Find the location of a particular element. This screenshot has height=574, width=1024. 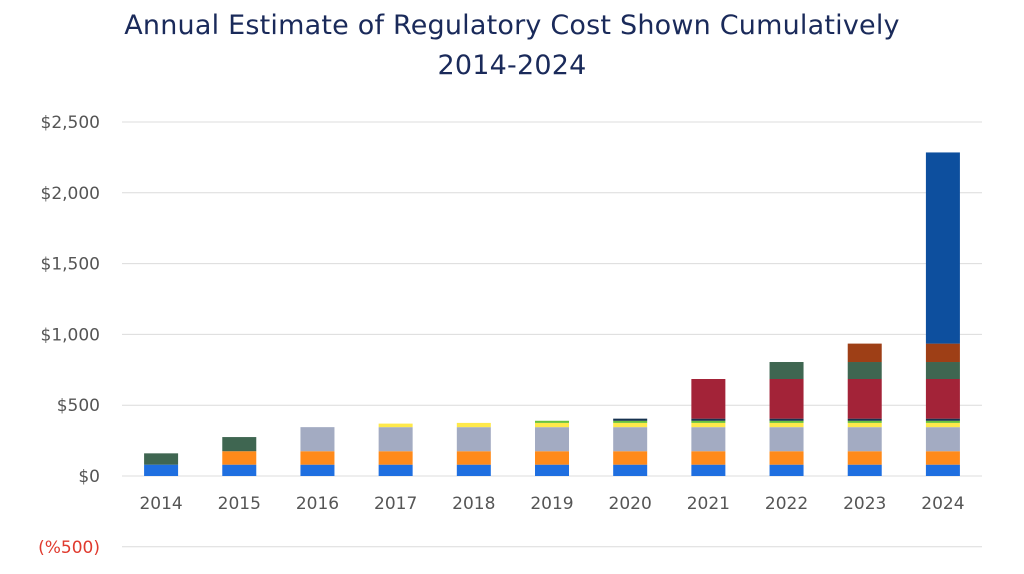

bar-2020-seg6 is located at coordinates (630, 419).